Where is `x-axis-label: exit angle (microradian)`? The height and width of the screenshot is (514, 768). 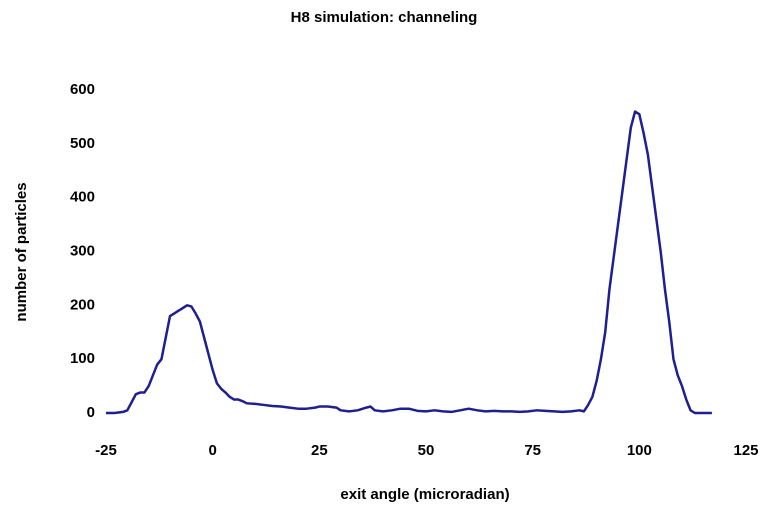
x-axis-label: exit angle (microradian) is located at coordinates (424, 494).